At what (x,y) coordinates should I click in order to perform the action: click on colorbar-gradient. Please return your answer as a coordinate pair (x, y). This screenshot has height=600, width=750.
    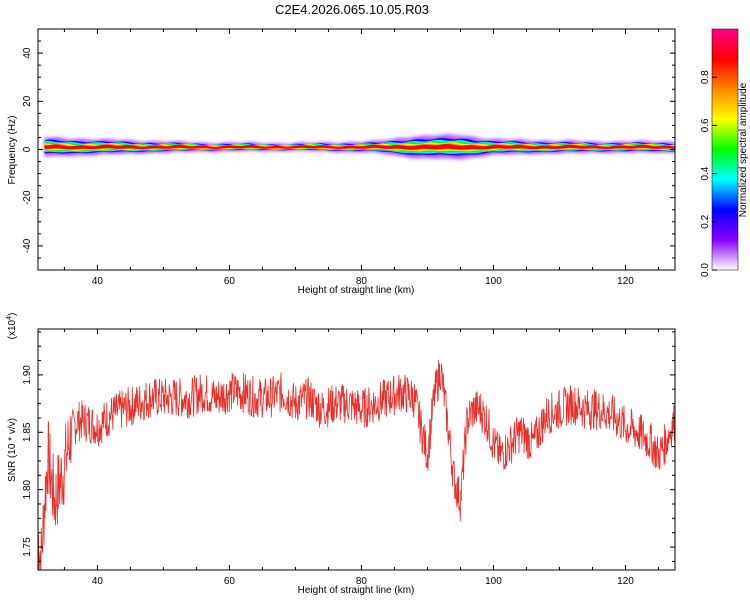
    Looking at the image, I should click on (725, 149).